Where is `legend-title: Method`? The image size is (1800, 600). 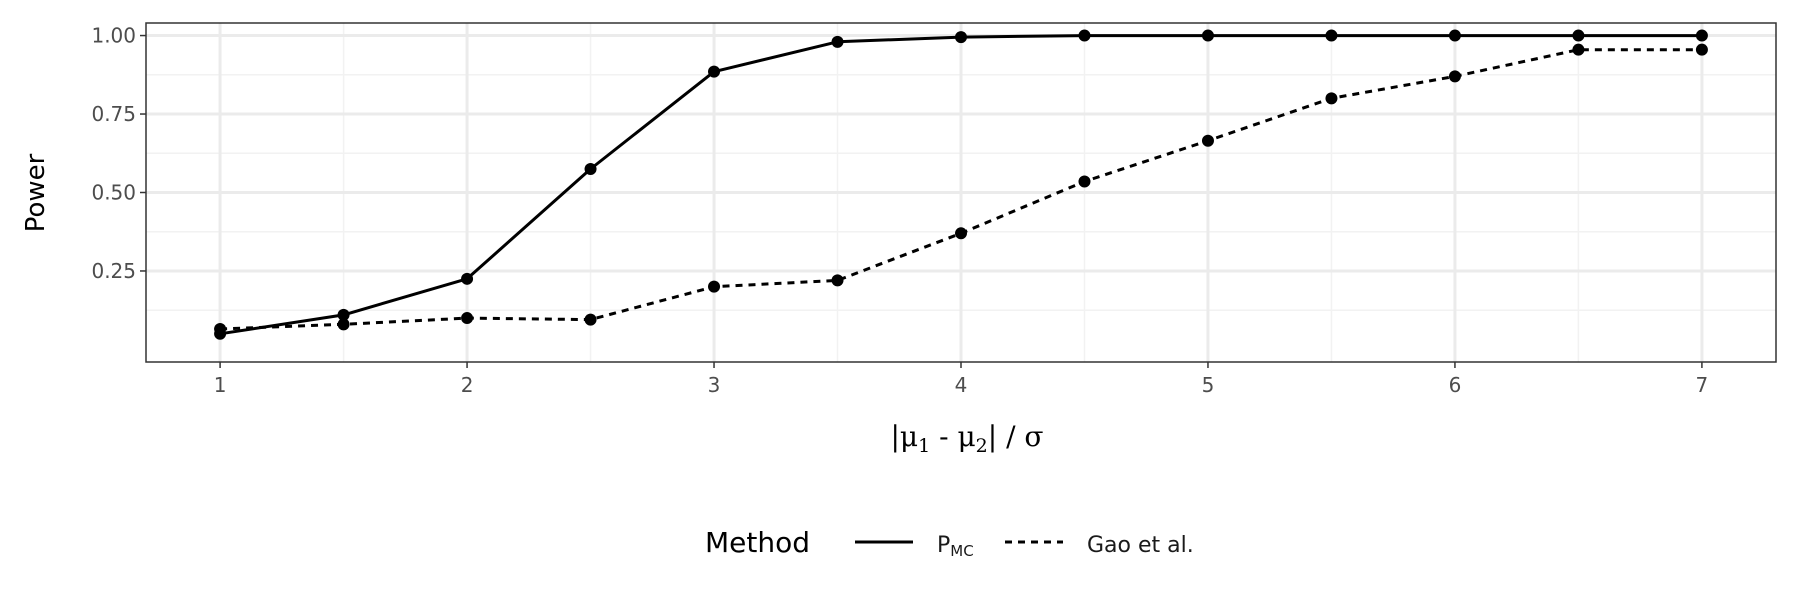
legend-title: Method is located at coordinates (757, 542).